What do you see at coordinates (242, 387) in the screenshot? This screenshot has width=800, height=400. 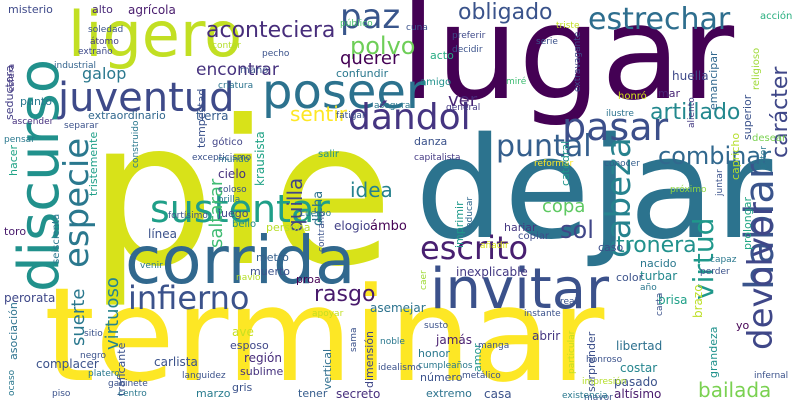 I see `word: gris` at bounding box center [242, 387].